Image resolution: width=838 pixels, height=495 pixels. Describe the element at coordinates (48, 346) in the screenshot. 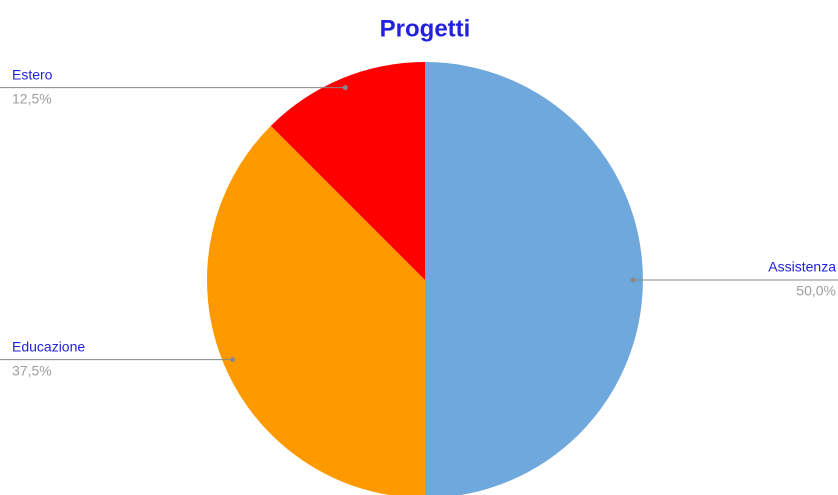

I see `slice-label: Educazione` at that location.